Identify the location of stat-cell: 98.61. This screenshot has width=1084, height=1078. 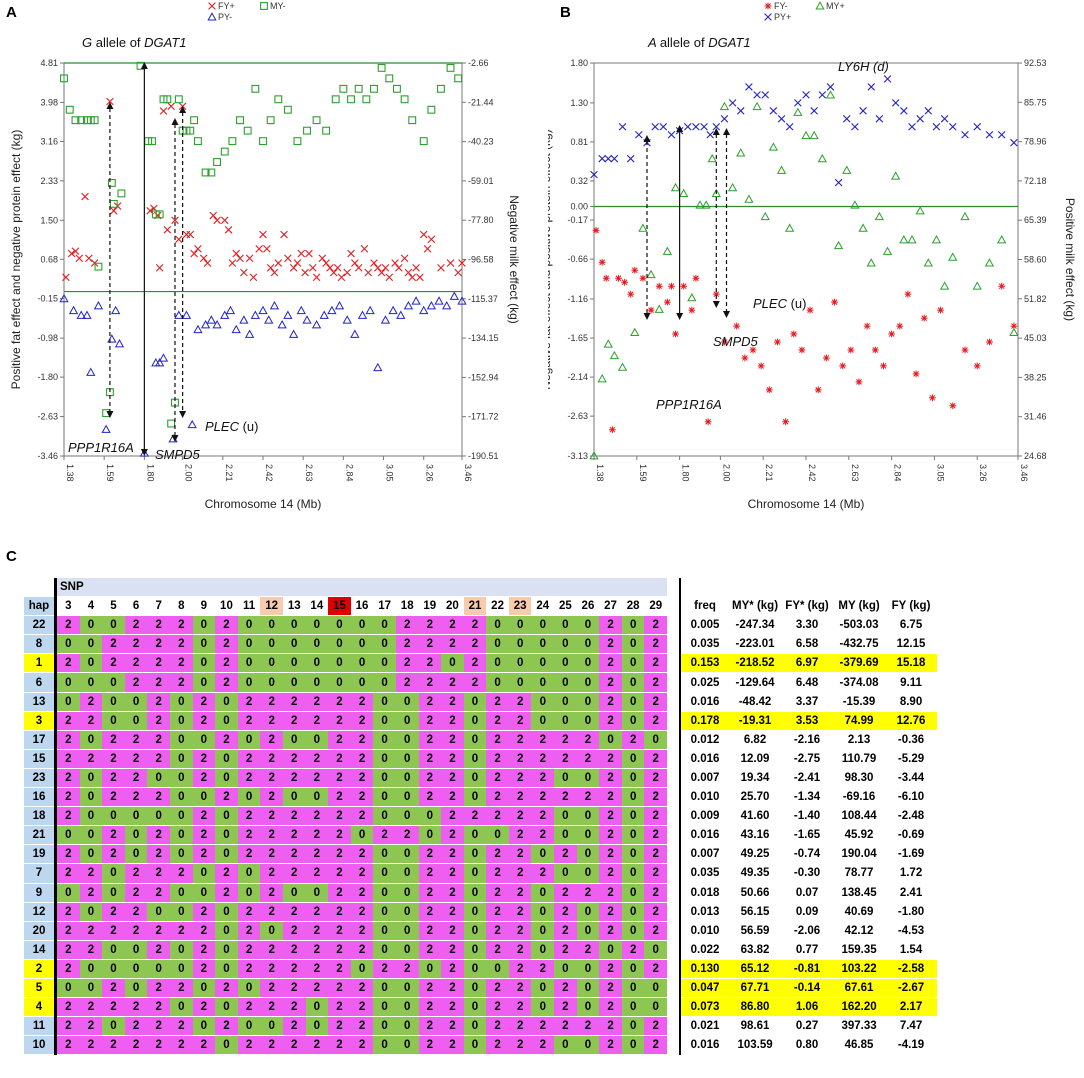
(755, 1026).